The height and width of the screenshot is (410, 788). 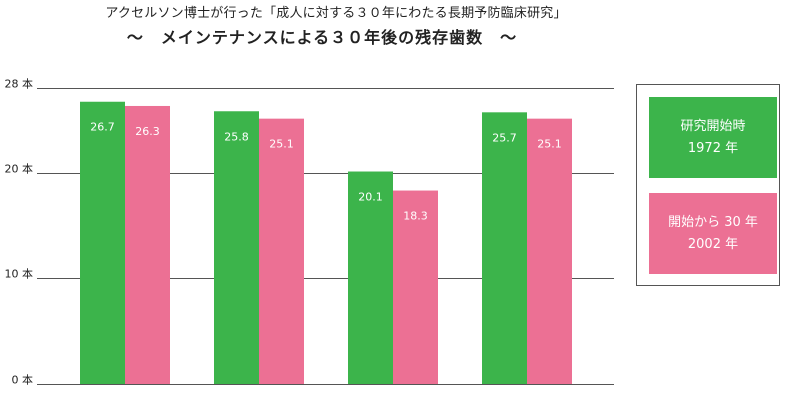 I want to click on bar-label-s0-c1: 25.8, so click(x=236, y=136).